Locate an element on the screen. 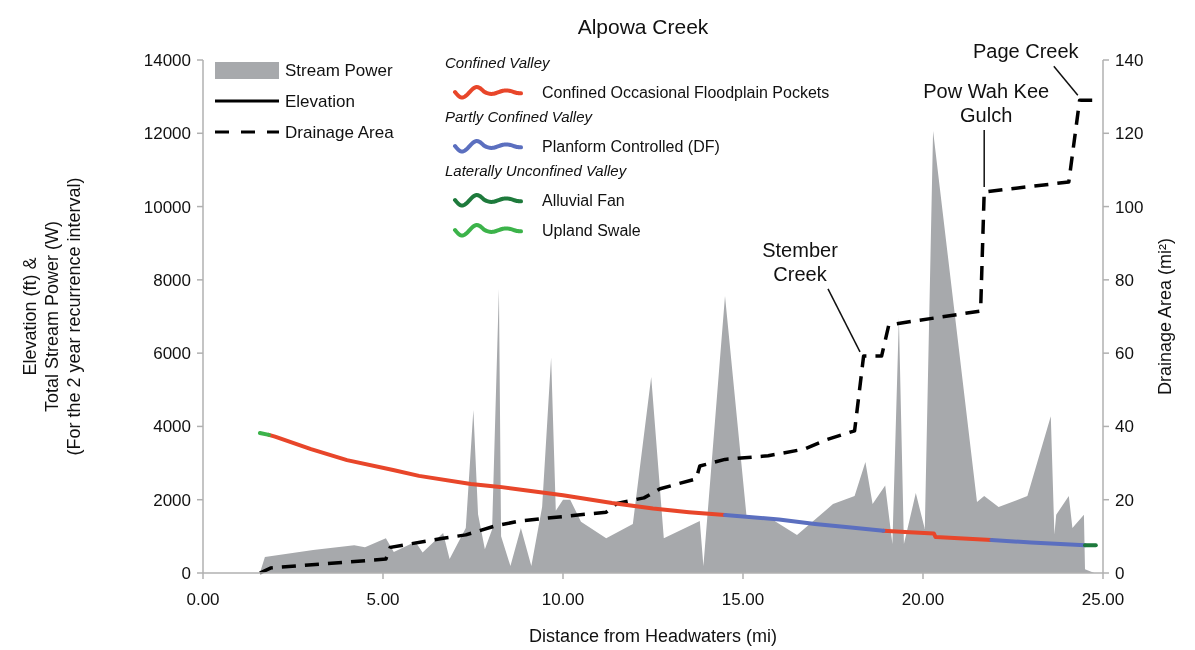  y2-tick-label: 80 is located at coordinates (1124, 280).